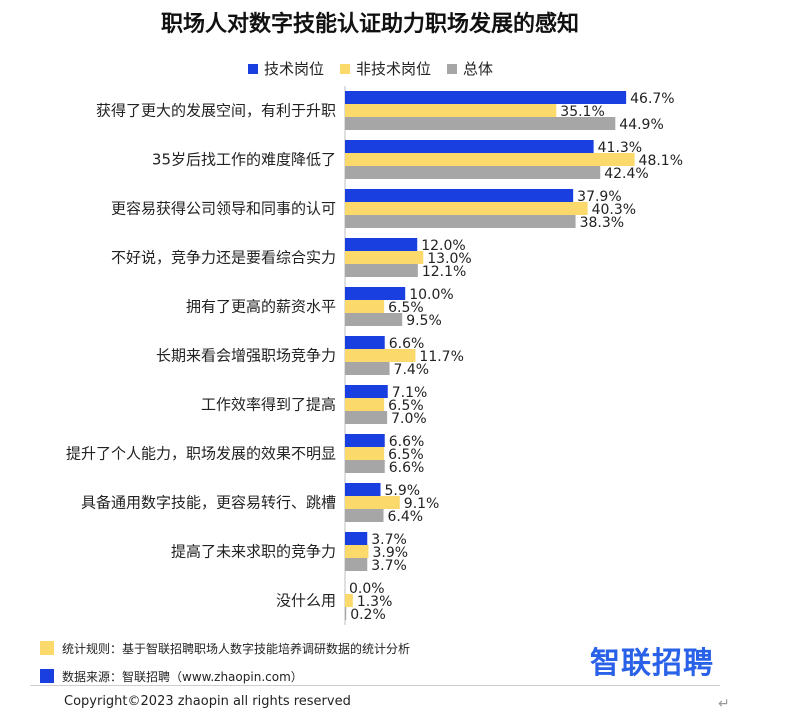 The image size is (800, 717). Describe the element at coordinates (652, 663) in the screenshot. I see `zhaopin-logo: 智联招聘` at that location.